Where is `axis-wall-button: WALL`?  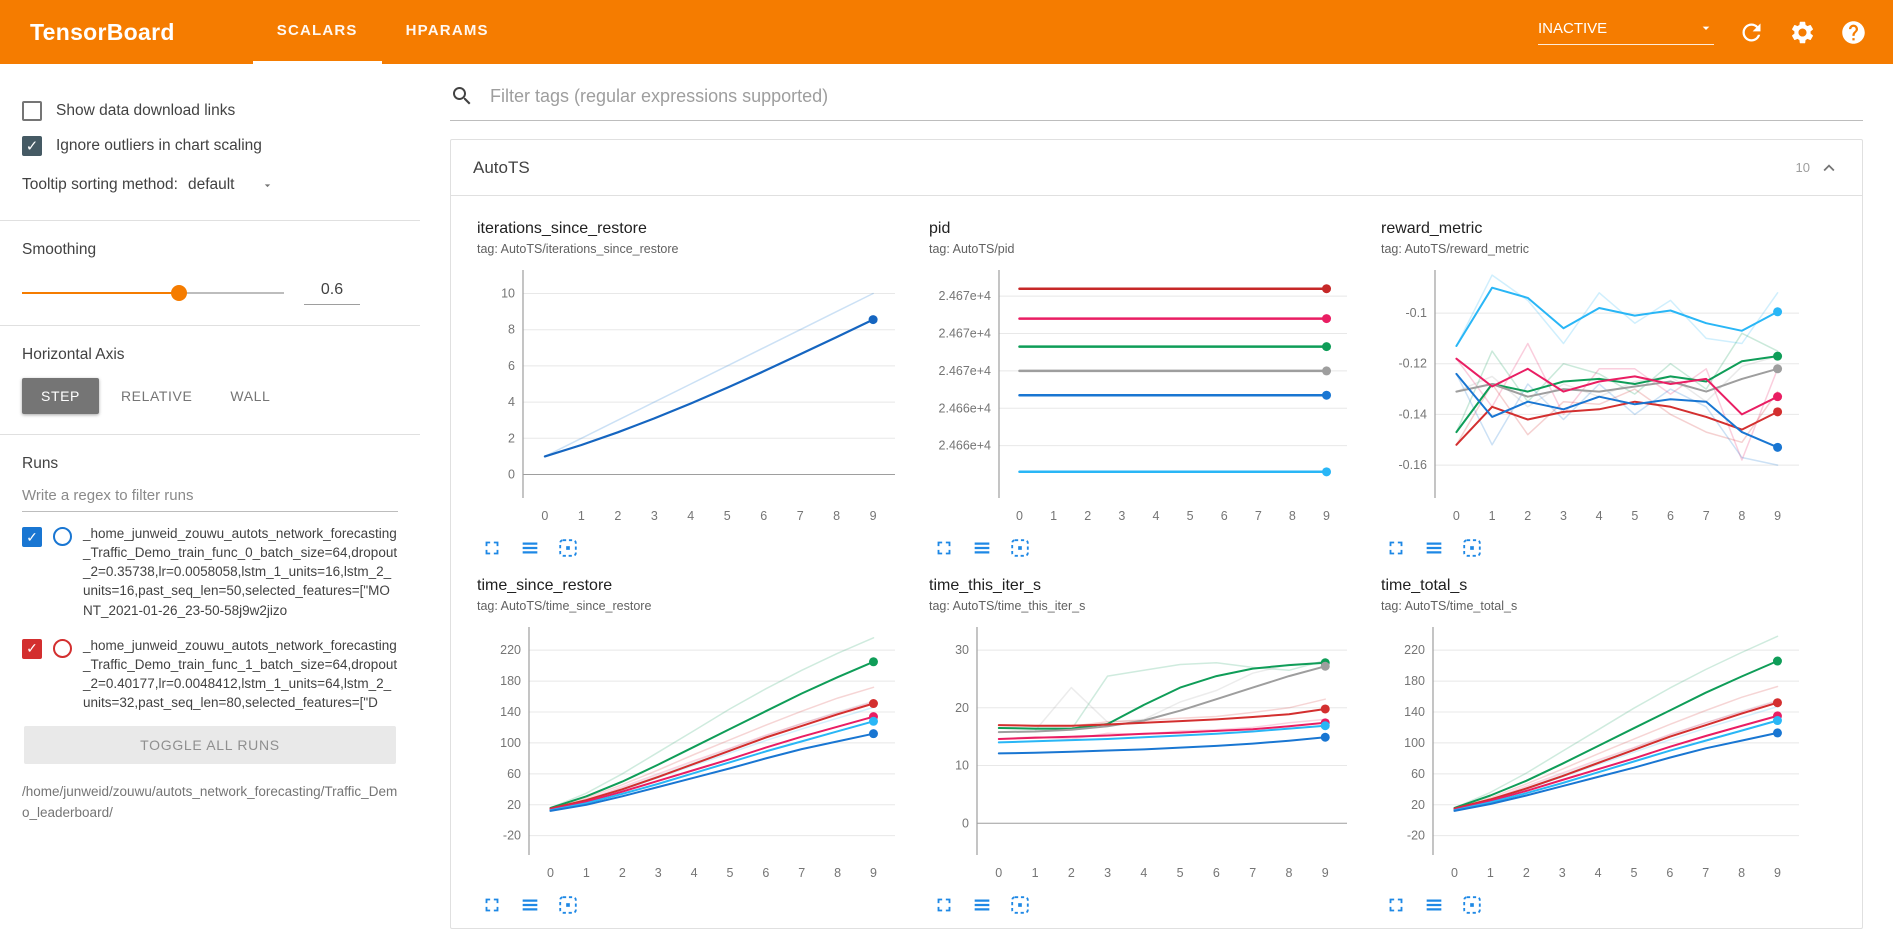
axis-wall-button: WALL is located at coordinates (250, 396).